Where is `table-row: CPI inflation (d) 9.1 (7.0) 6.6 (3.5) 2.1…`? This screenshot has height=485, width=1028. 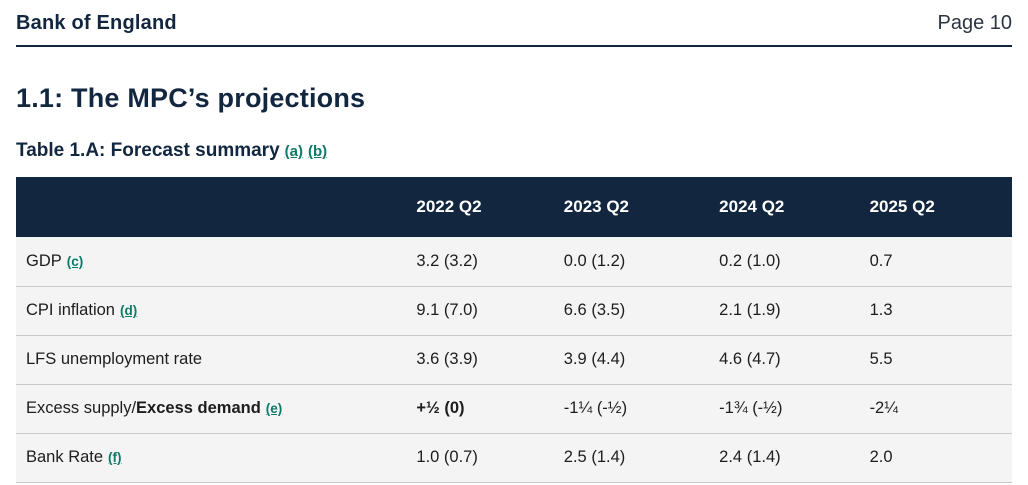
table-row: CPI inflation (d) 9.1 (7.0) 6.6 (3.5) 2.1… is located at coordinates (514, 310).